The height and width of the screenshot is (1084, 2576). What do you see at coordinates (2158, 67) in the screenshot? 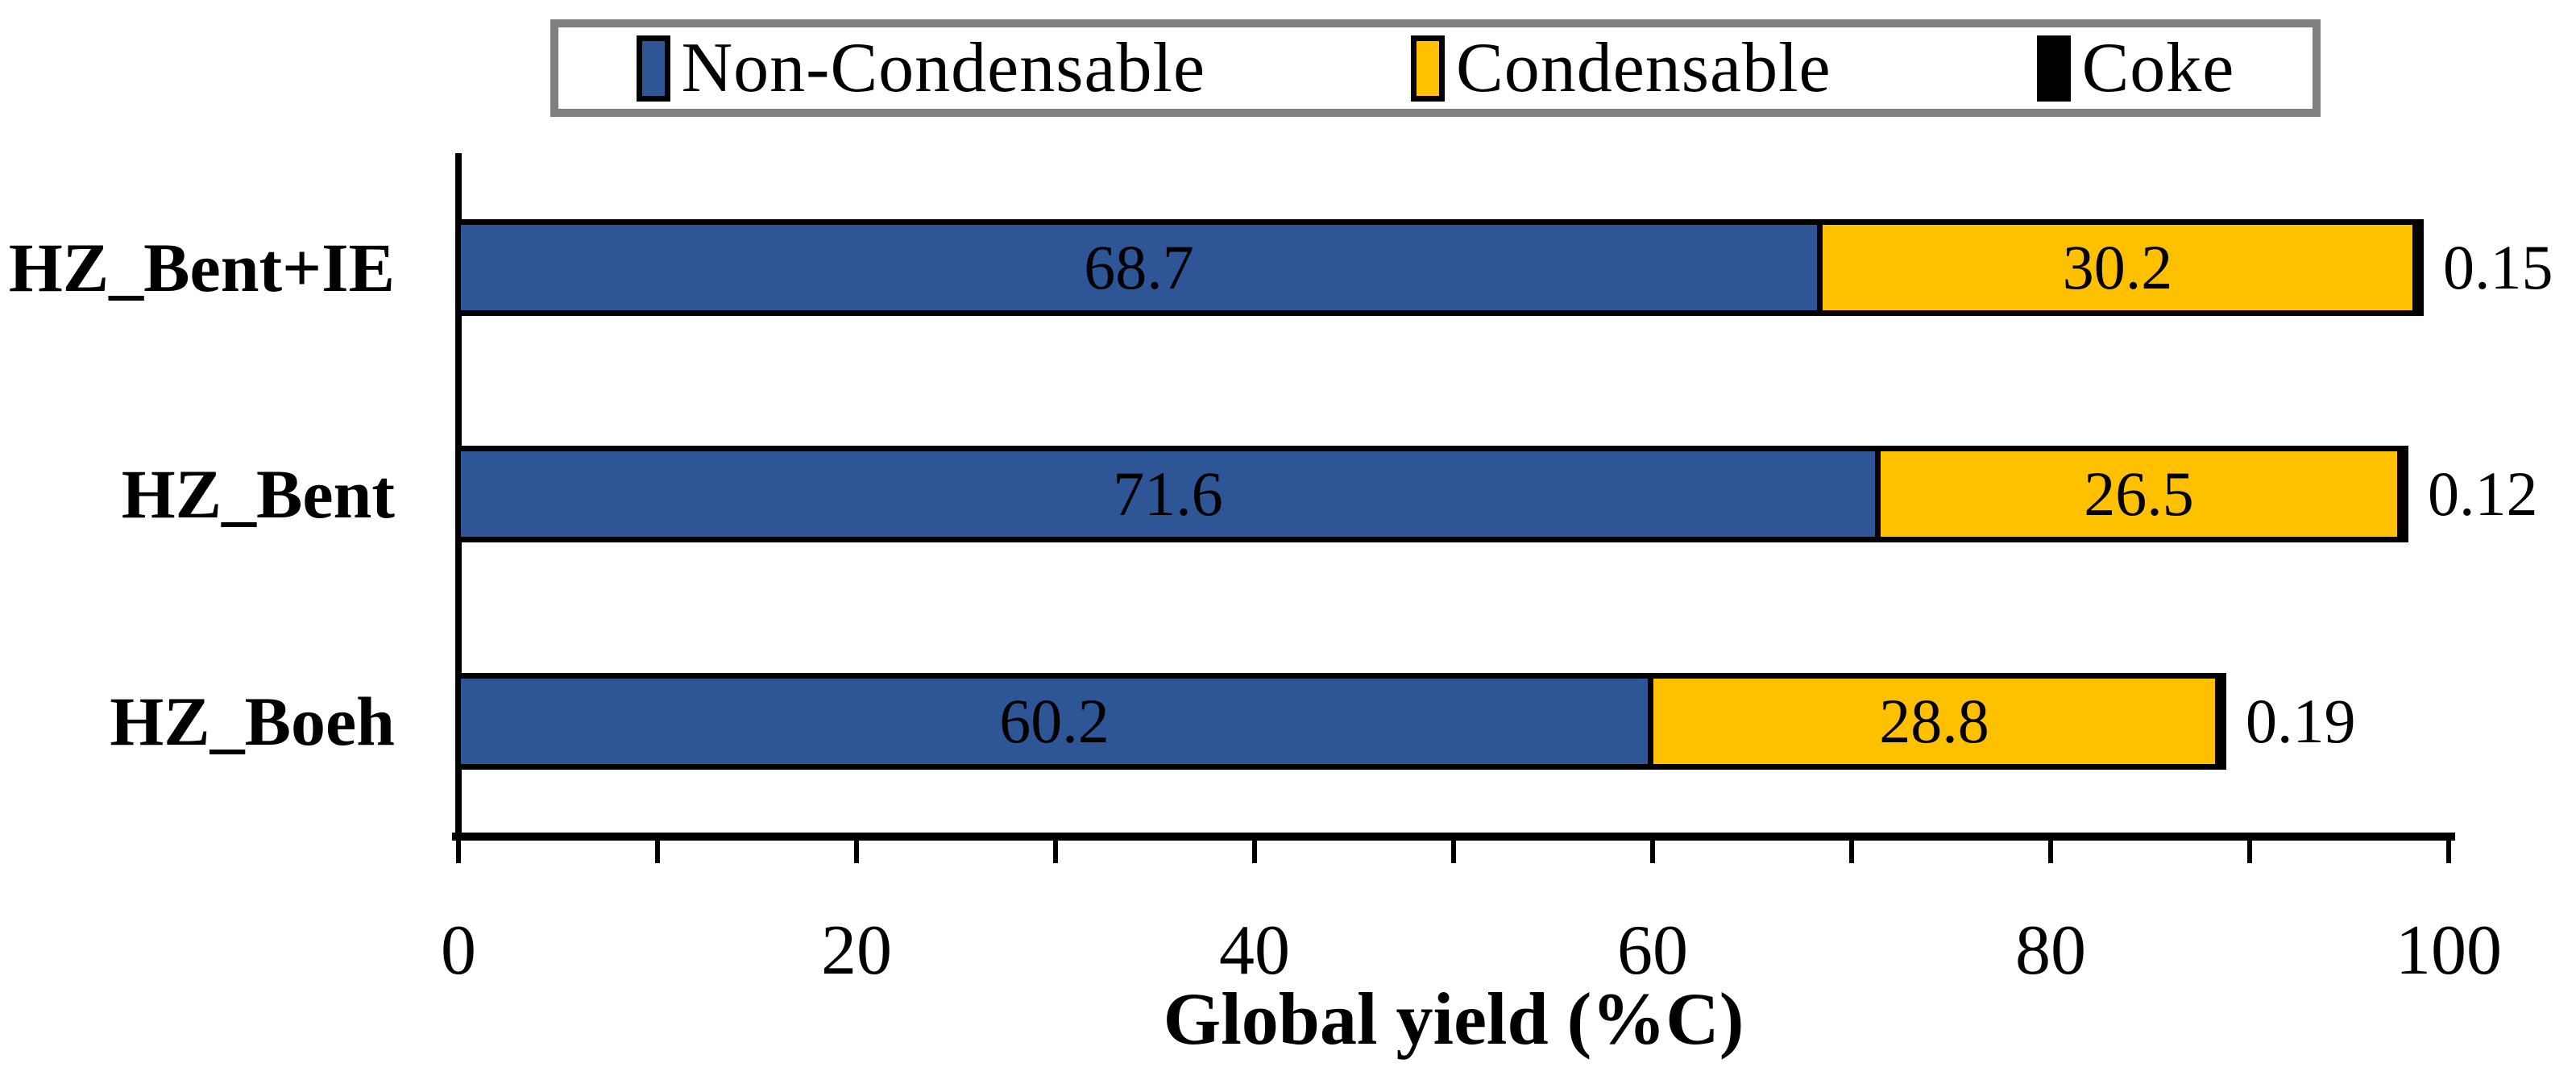
I see `legend-label: Coke` at bounding box center [2158, 67].